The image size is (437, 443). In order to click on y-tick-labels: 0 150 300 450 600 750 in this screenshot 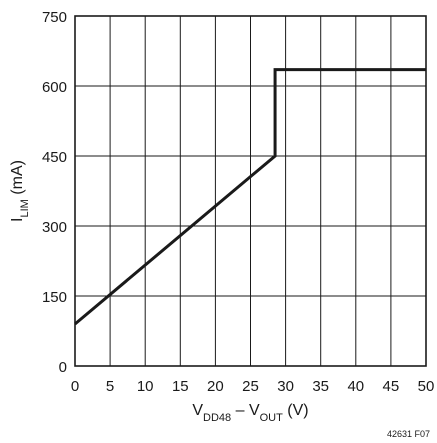, I will do `click(54, 192)`.